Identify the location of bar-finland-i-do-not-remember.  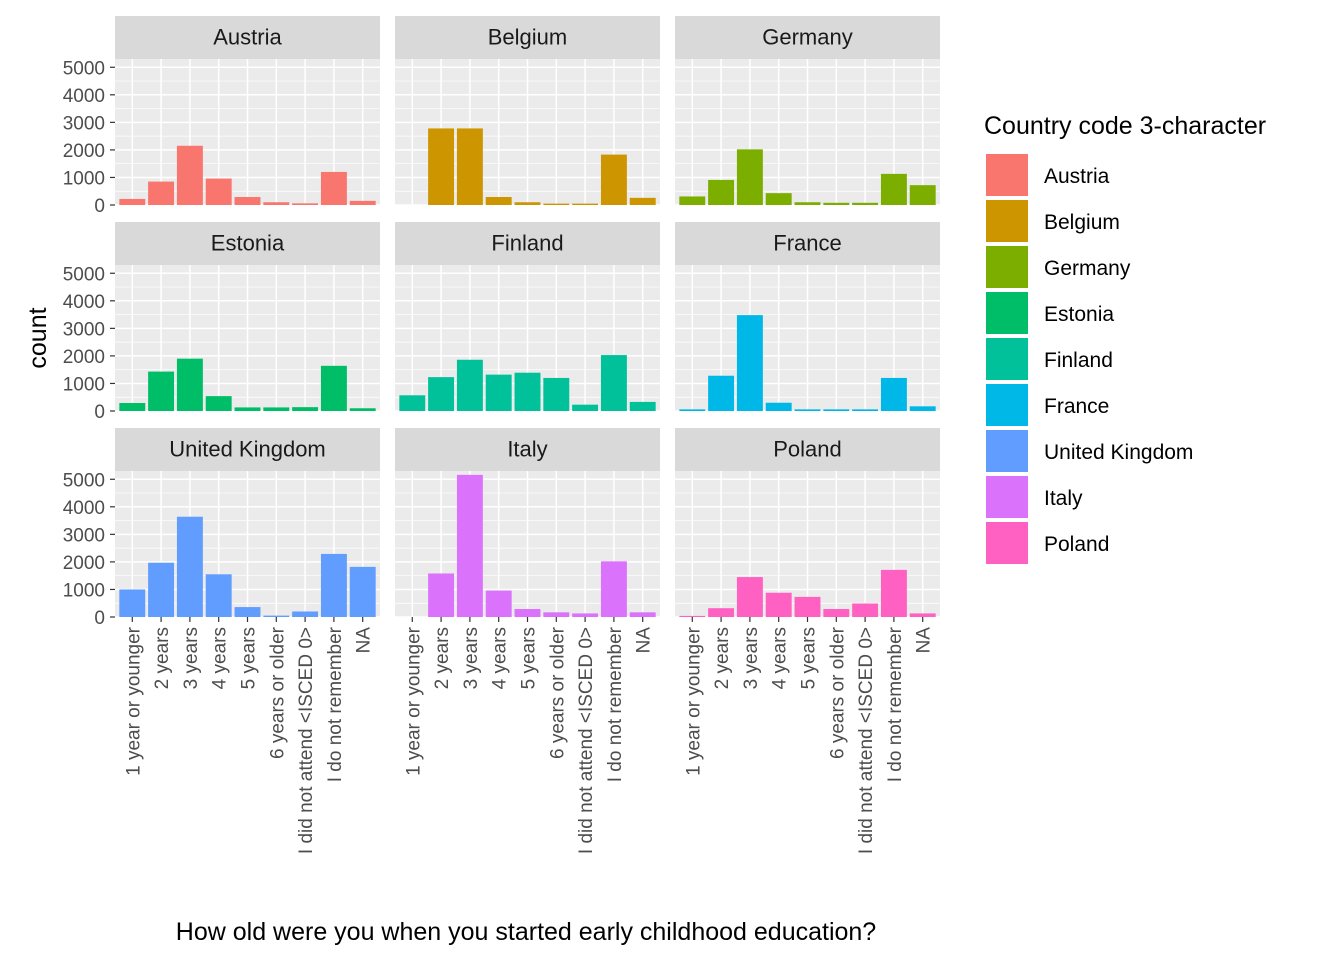
(613, 383).